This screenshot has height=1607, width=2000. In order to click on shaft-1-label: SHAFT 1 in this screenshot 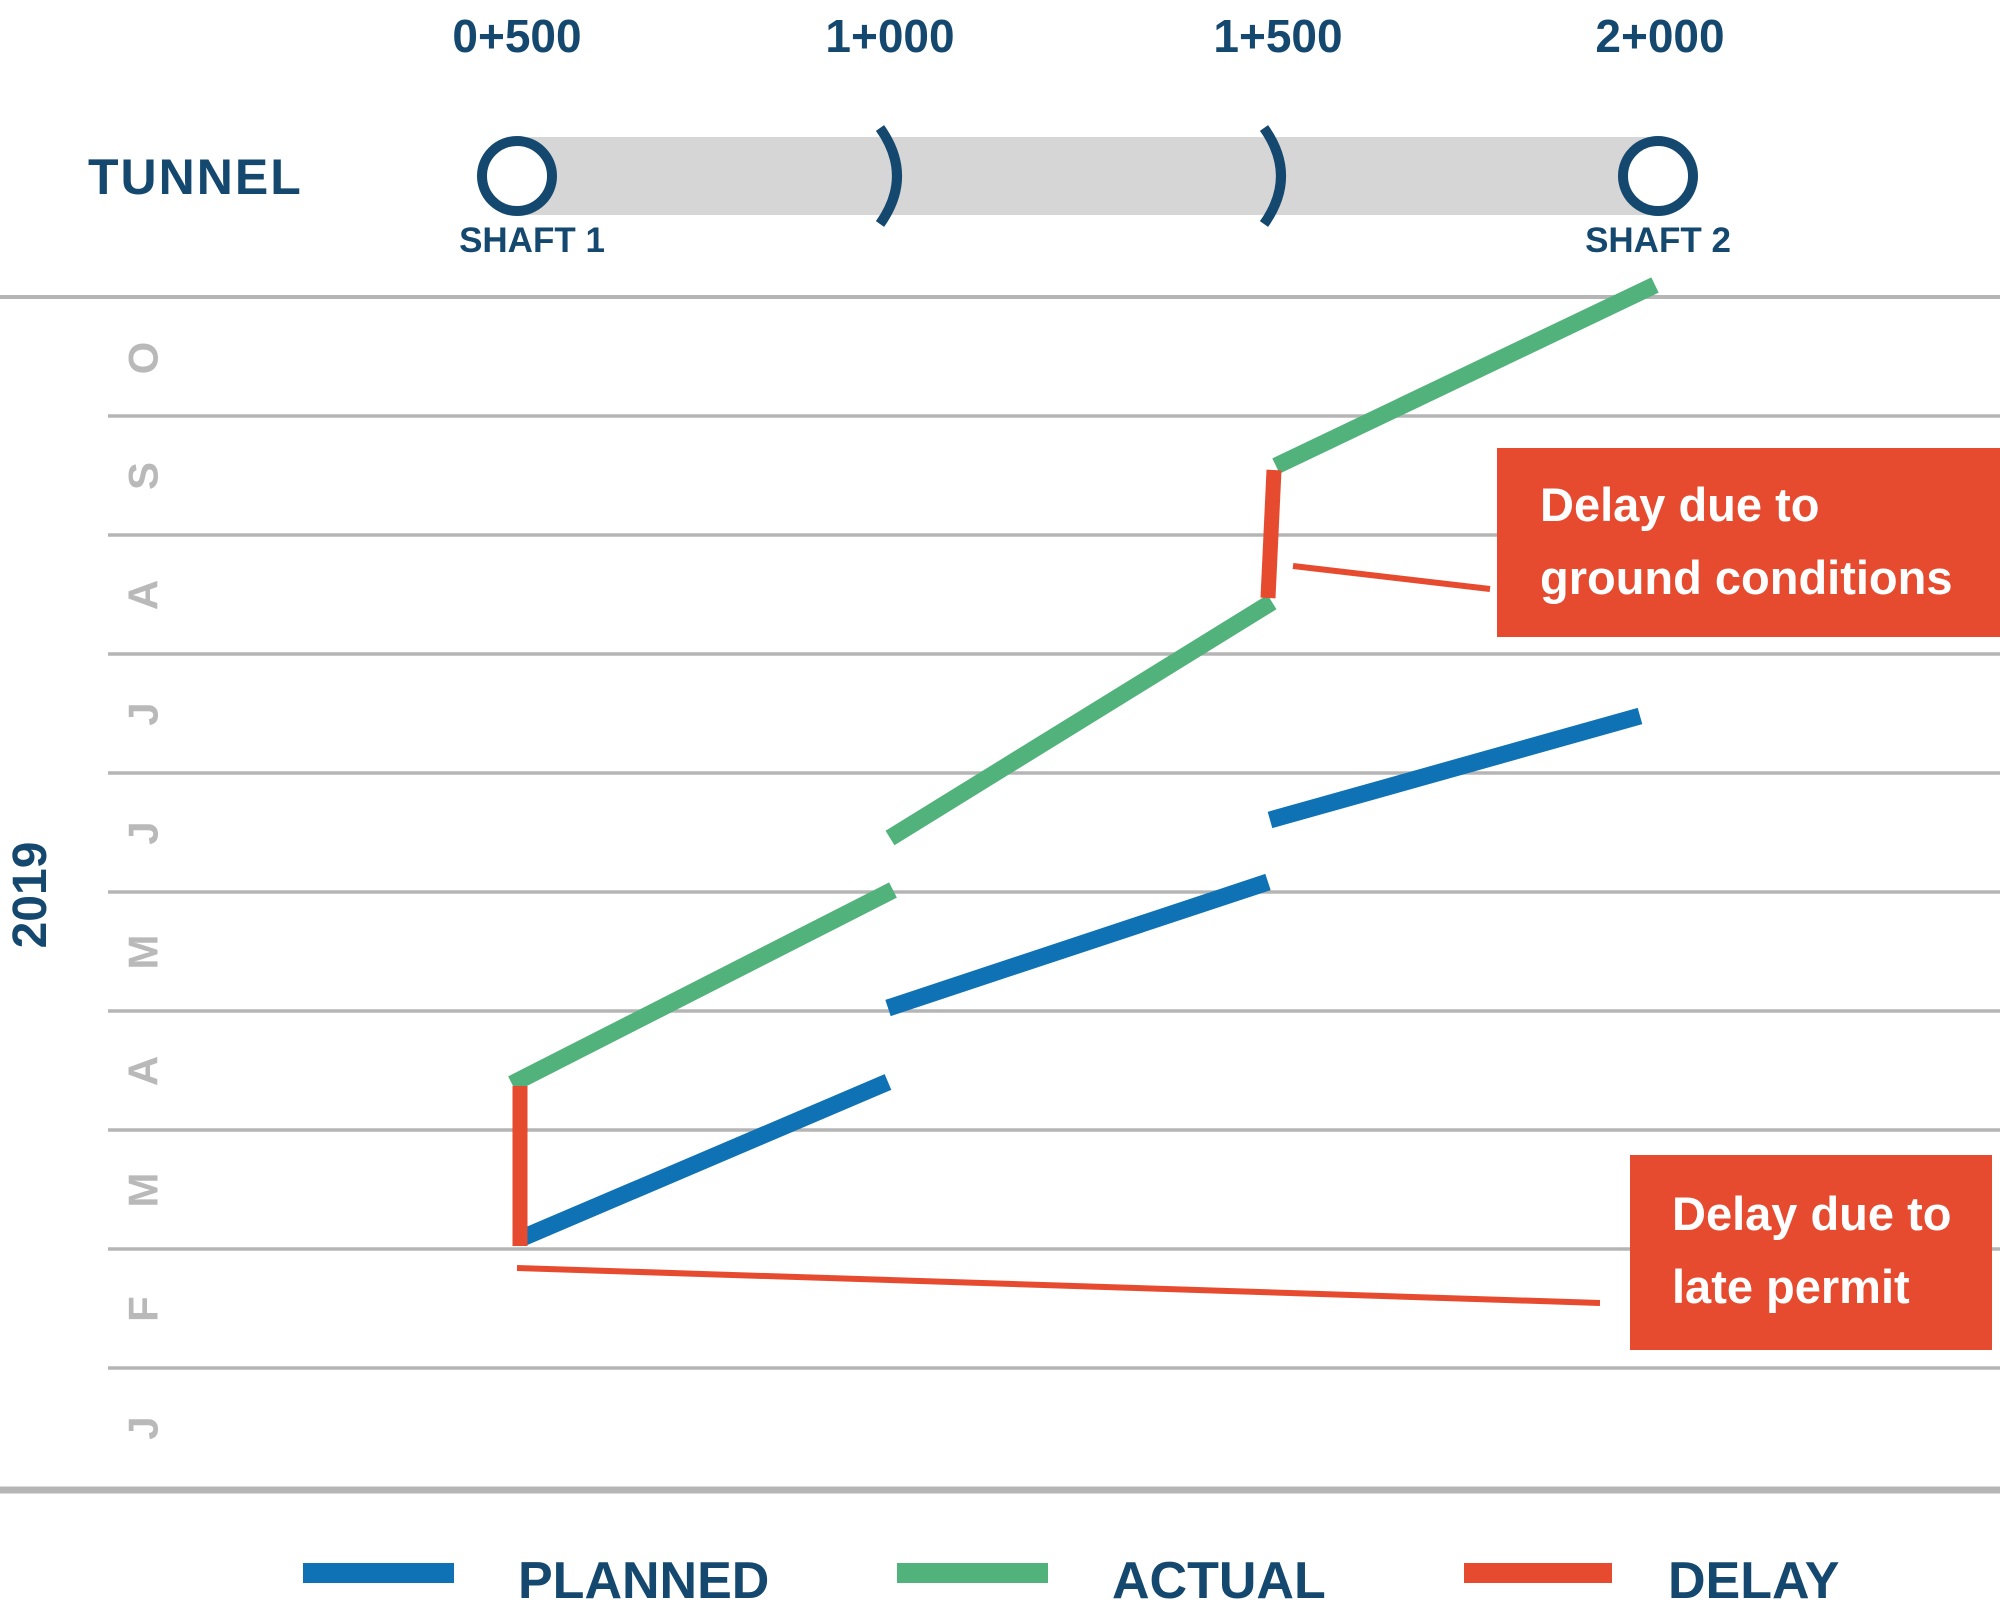, I will do `click(532, 240)`.